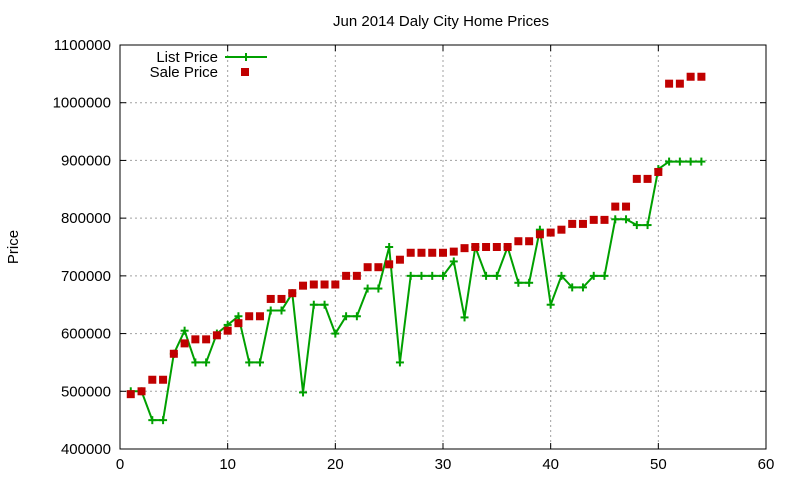 This screenshot has width=800, height=485. Describe the element at coordinates (86, 391) in the screenshot. I see `y-tick-label: 500000` at that location.